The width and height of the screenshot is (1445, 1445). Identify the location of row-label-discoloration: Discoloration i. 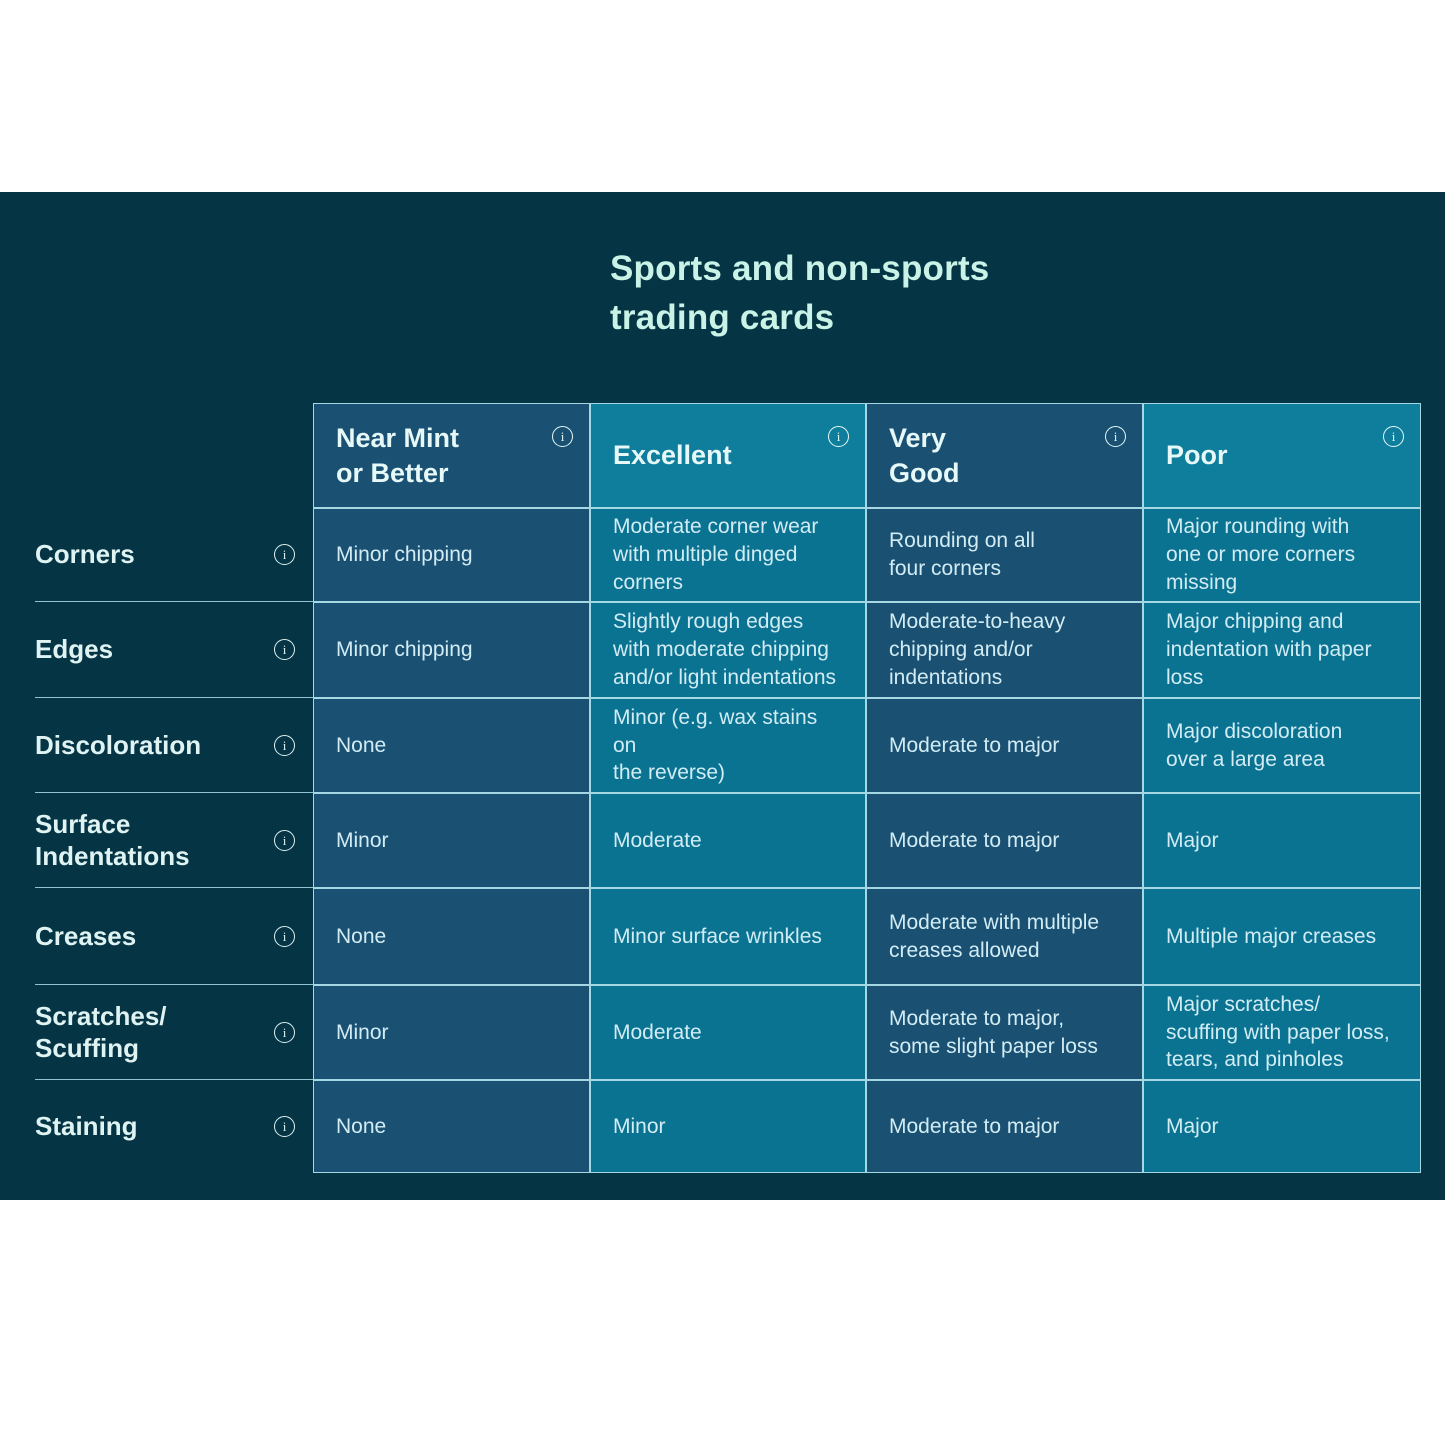
(174, 745).